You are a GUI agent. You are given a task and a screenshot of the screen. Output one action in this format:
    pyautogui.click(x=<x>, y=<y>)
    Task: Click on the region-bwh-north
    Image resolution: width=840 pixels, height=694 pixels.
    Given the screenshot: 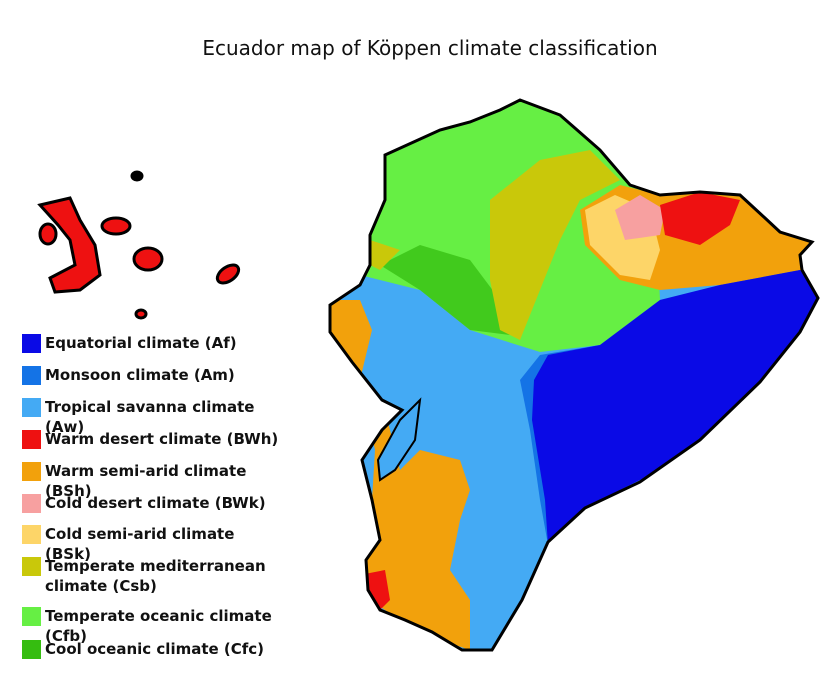 What is the action you would take?
    pyautogui.click(x=700, y=218)
    